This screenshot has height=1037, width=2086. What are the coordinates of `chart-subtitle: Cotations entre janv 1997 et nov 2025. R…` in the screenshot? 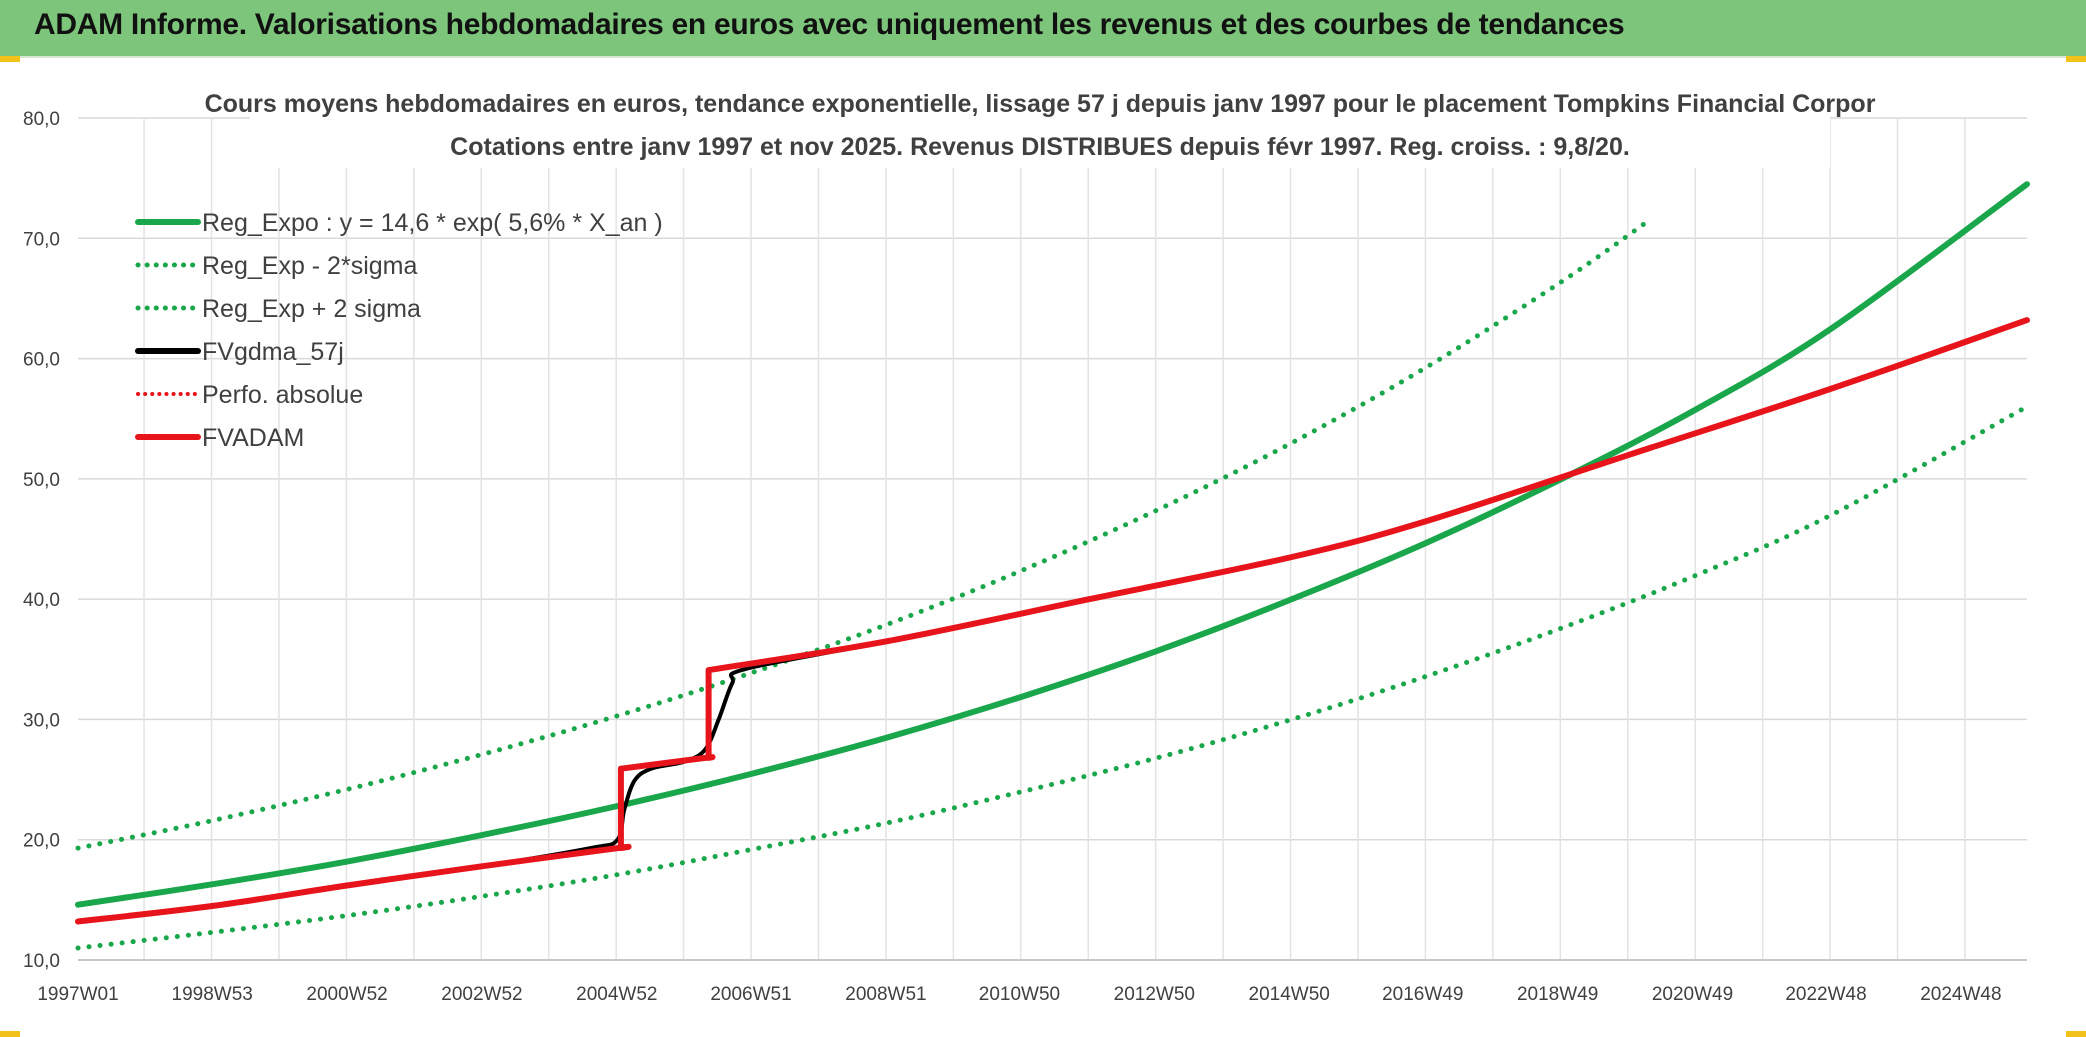 It's located at (1040, 147).